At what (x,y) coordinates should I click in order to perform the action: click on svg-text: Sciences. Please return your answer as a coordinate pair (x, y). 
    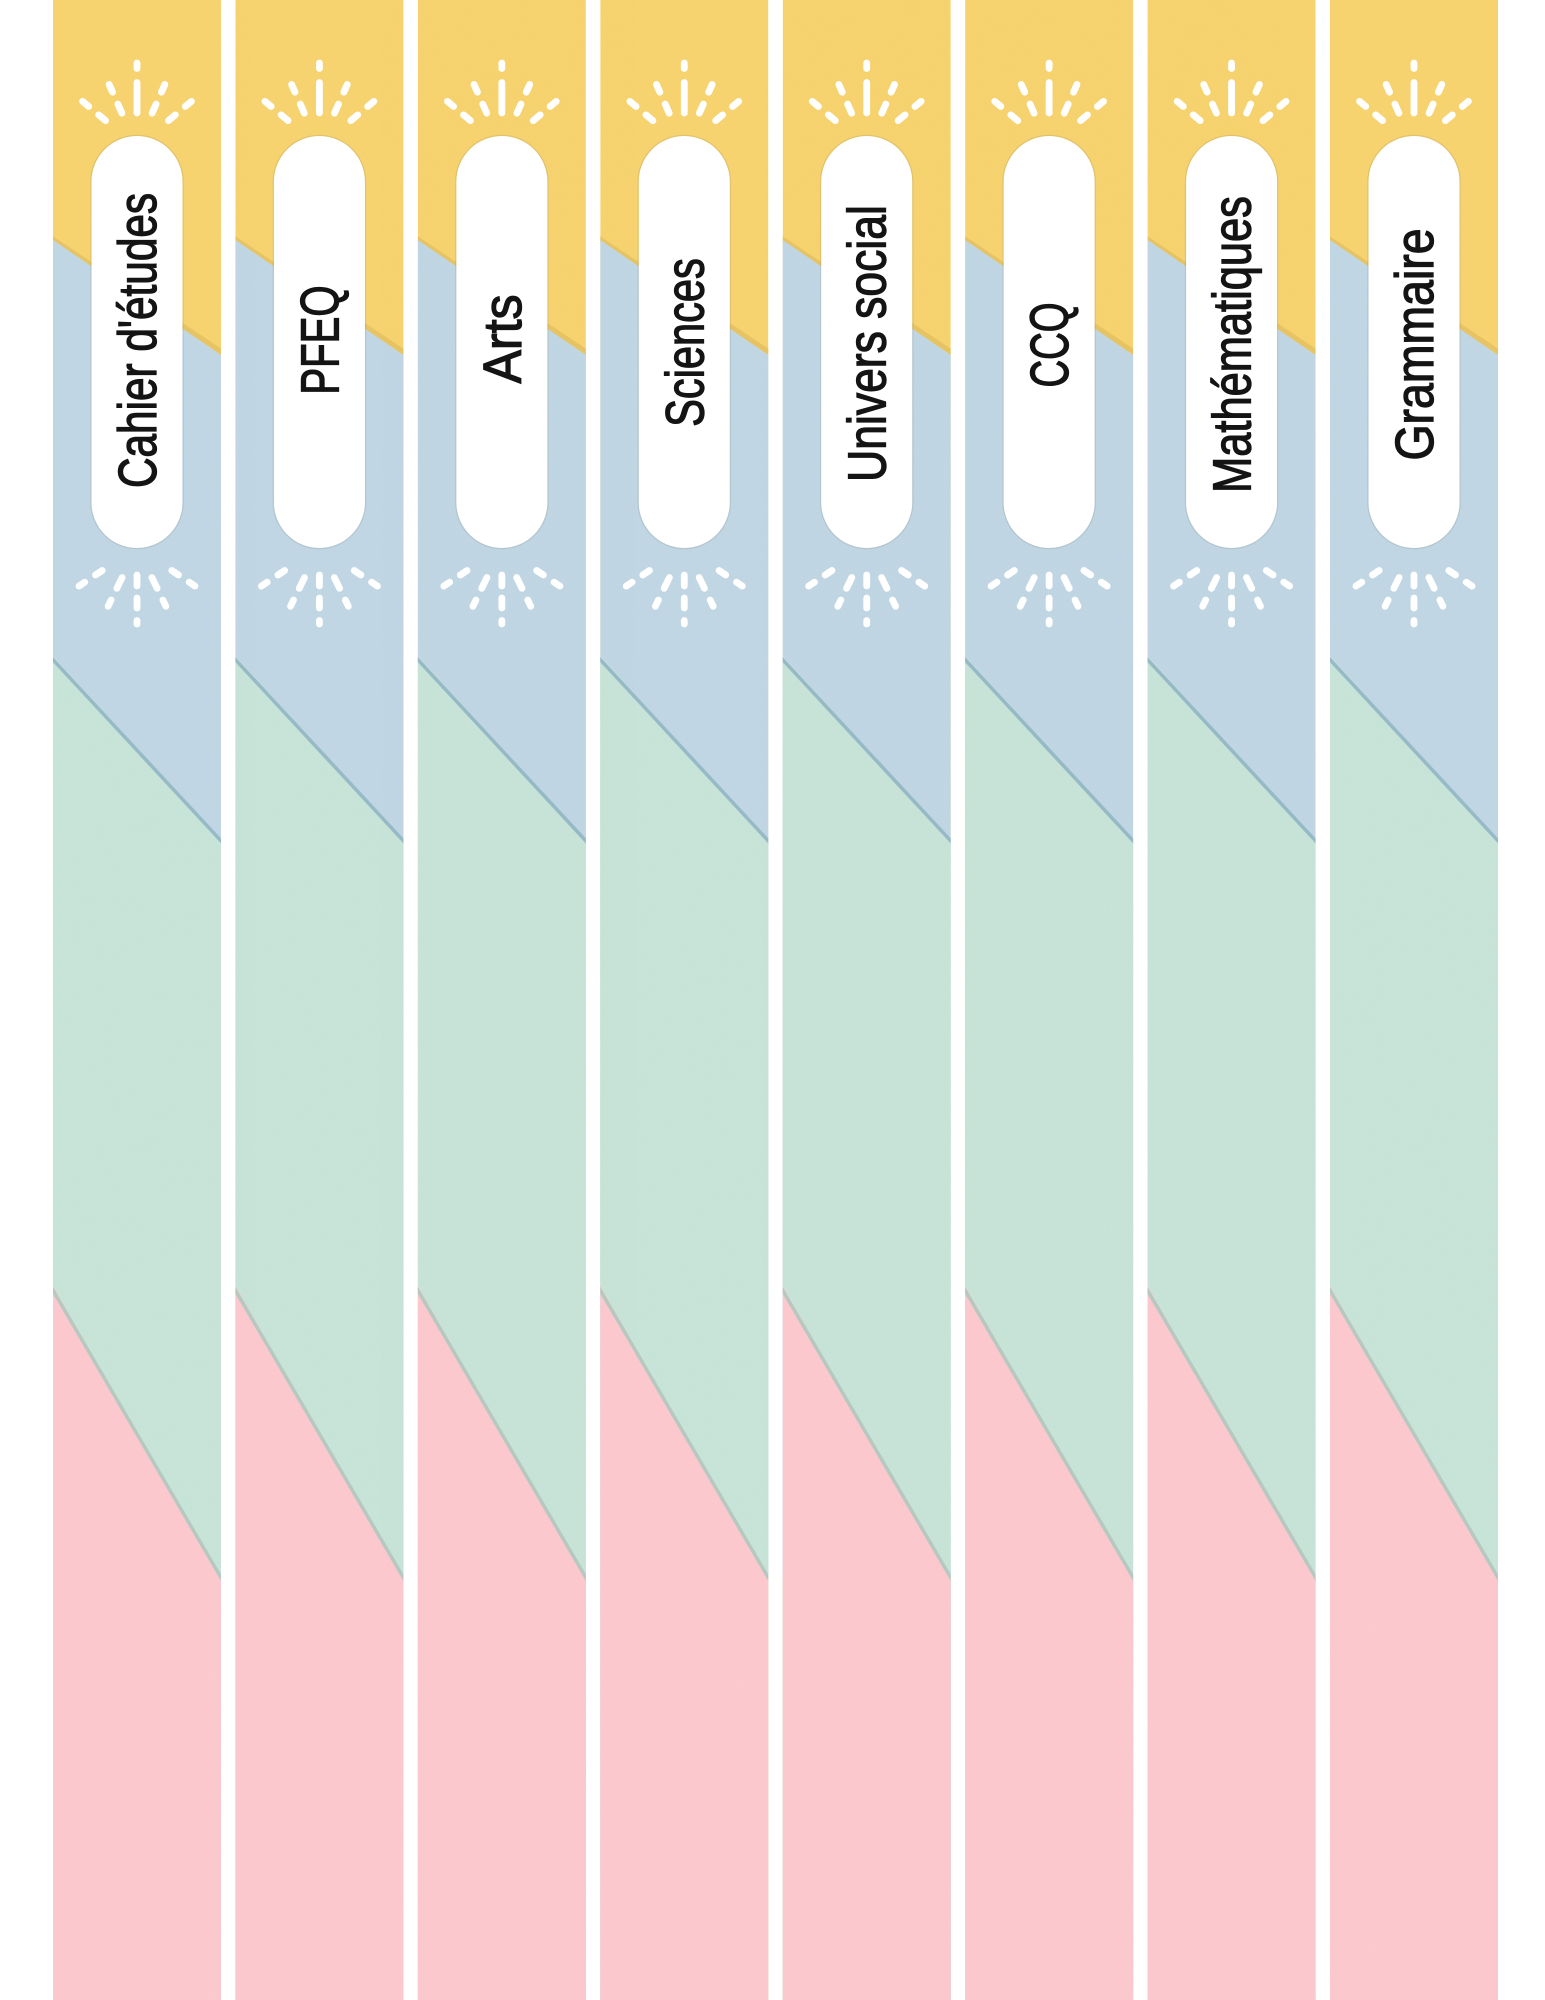
    Looking at the image, I should click on (685, 342).